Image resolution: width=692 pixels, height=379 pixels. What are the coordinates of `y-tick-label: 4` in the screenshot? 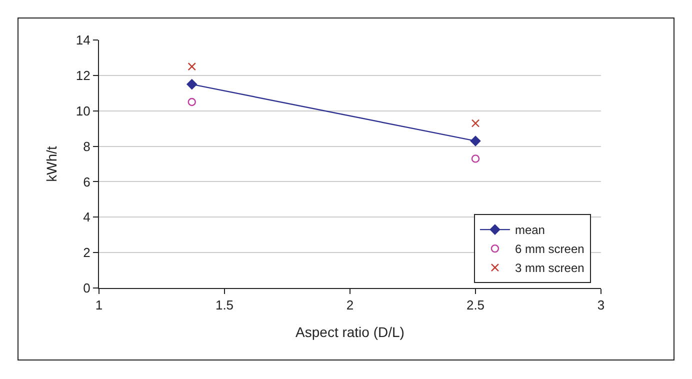 It's located at (86, 217).